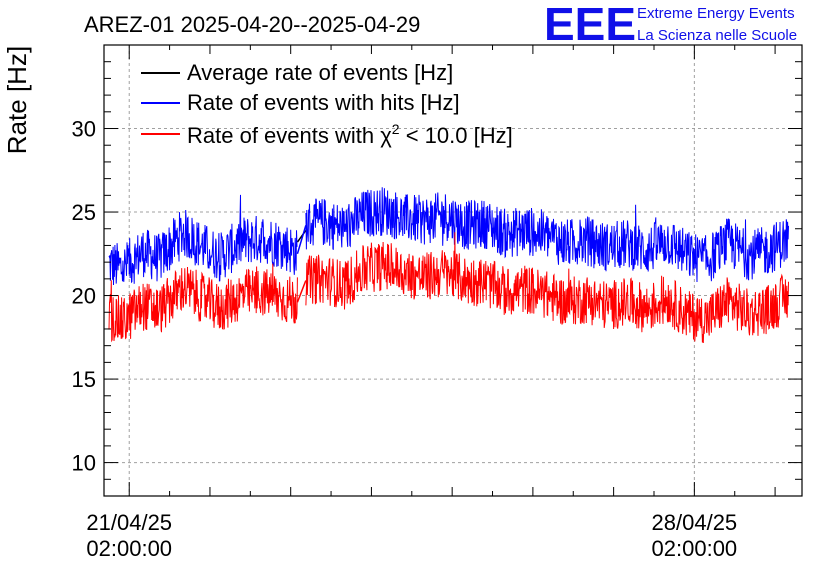  What do you see at coordinates (456, 135) in the screenshot?
I see `legend-chi2-suffix: < 10.0 [Hz]` at bounding box center [456, 135].